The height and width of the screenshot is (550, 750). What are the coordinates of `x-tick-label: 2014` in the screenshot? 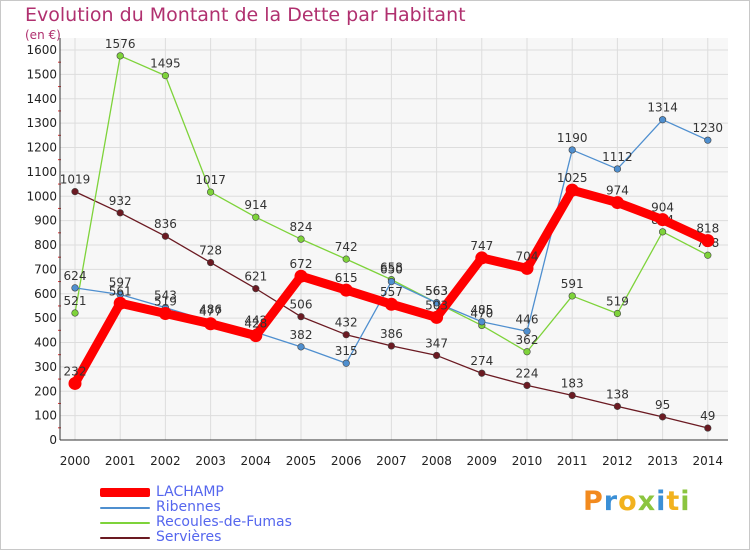 It's located at (708, 461).